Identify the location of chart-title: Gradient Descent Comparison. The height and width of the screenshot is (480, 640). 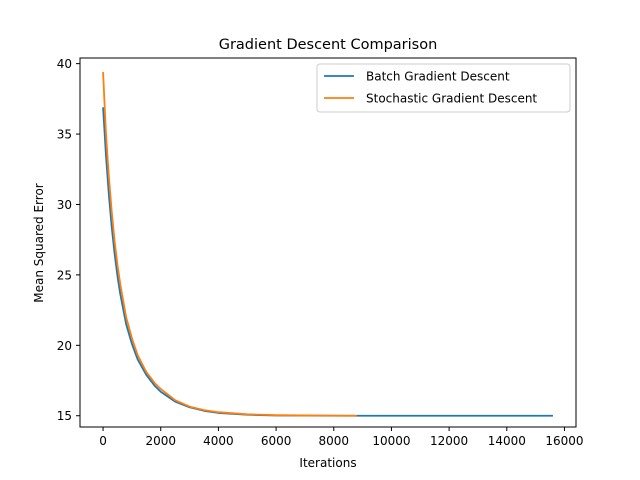
(328, 45).